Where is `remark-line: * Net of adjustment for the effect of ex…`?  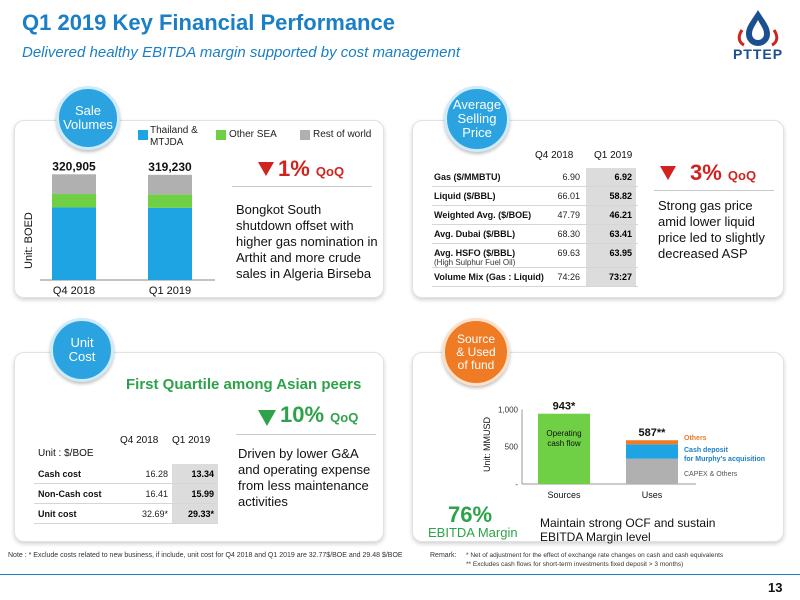
remark-line: * Net of adjustment for the effect of ex… is located at coordinates (595, 555).